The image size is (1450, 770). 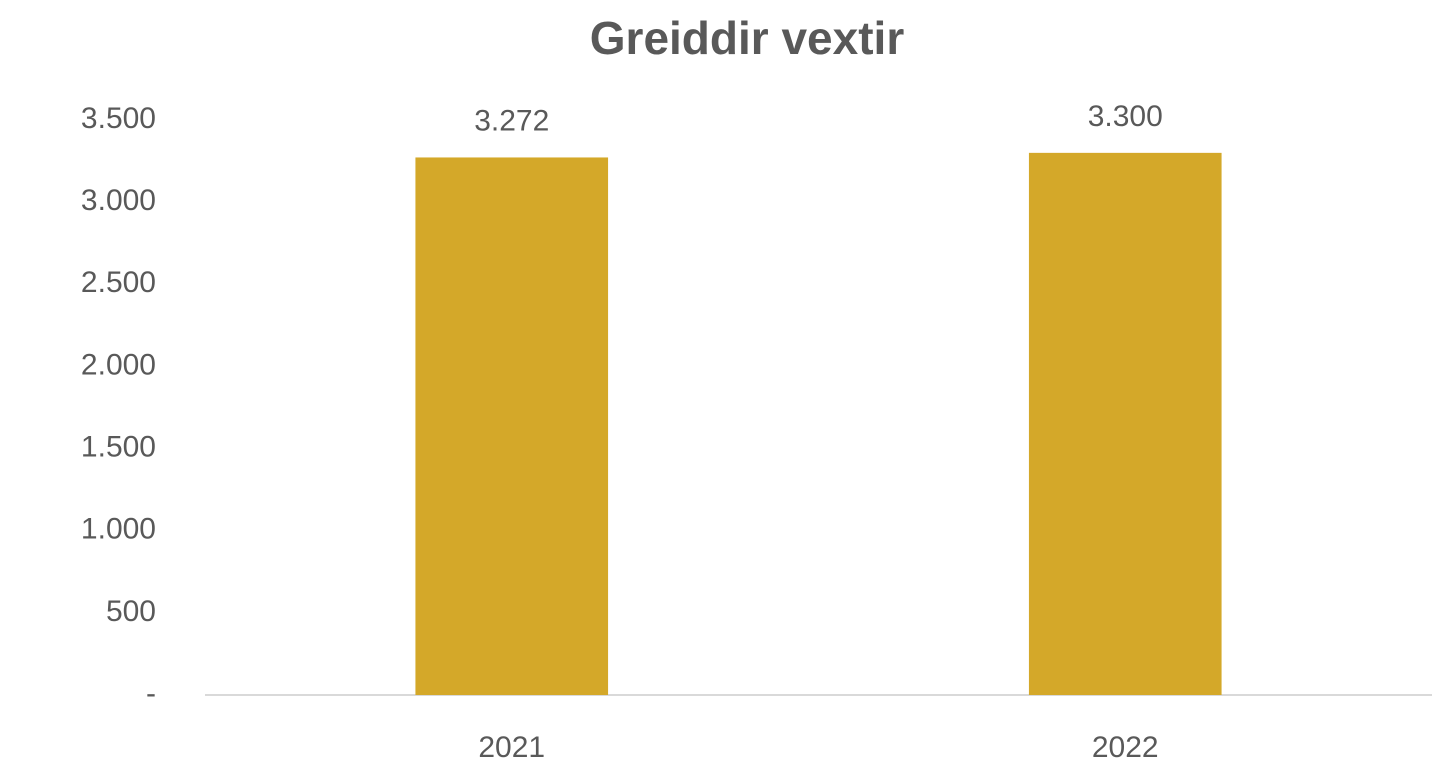 I want to click on y-tick-label: 500, so click(x=131, y=611).